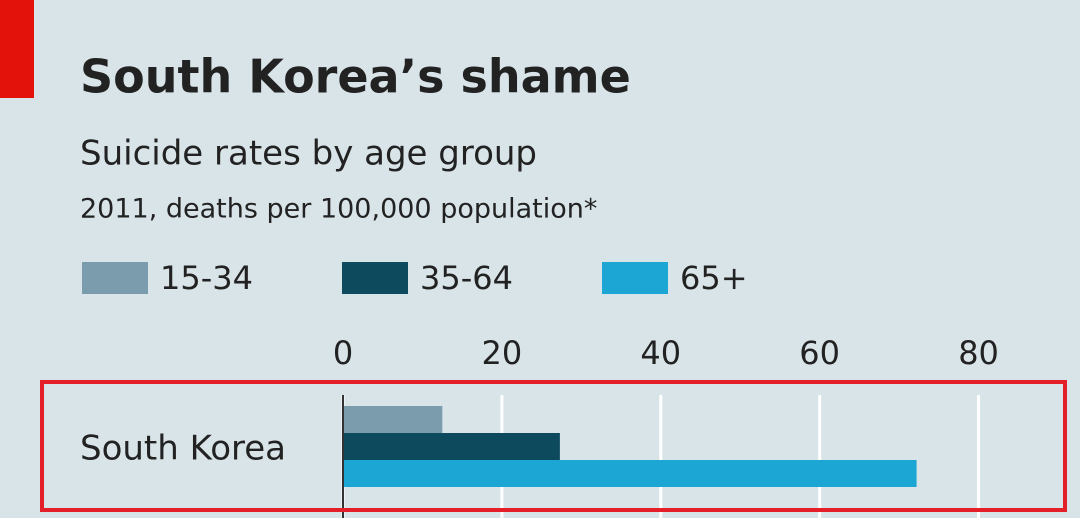  I want to click on chart-subtitle: Suicide rates by age group, so click(308, 154).